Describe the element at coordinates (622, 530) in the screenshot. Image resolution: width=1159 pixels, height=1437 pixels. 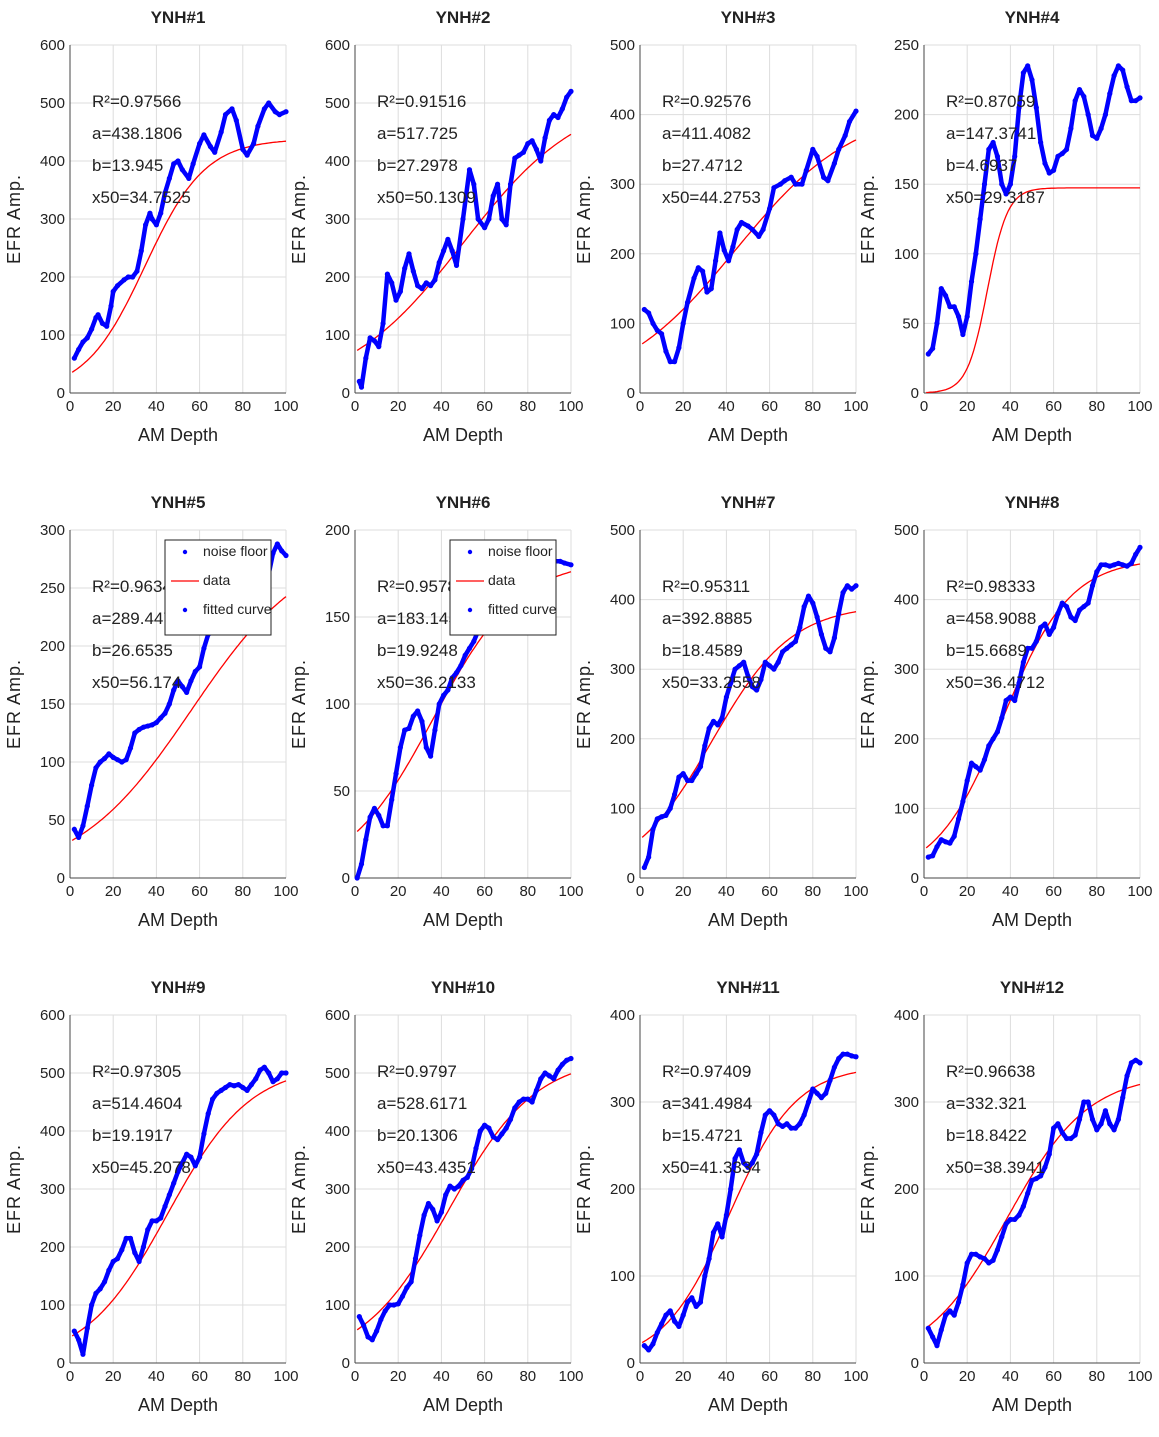
I see `y-tick-label: 500` at that location.